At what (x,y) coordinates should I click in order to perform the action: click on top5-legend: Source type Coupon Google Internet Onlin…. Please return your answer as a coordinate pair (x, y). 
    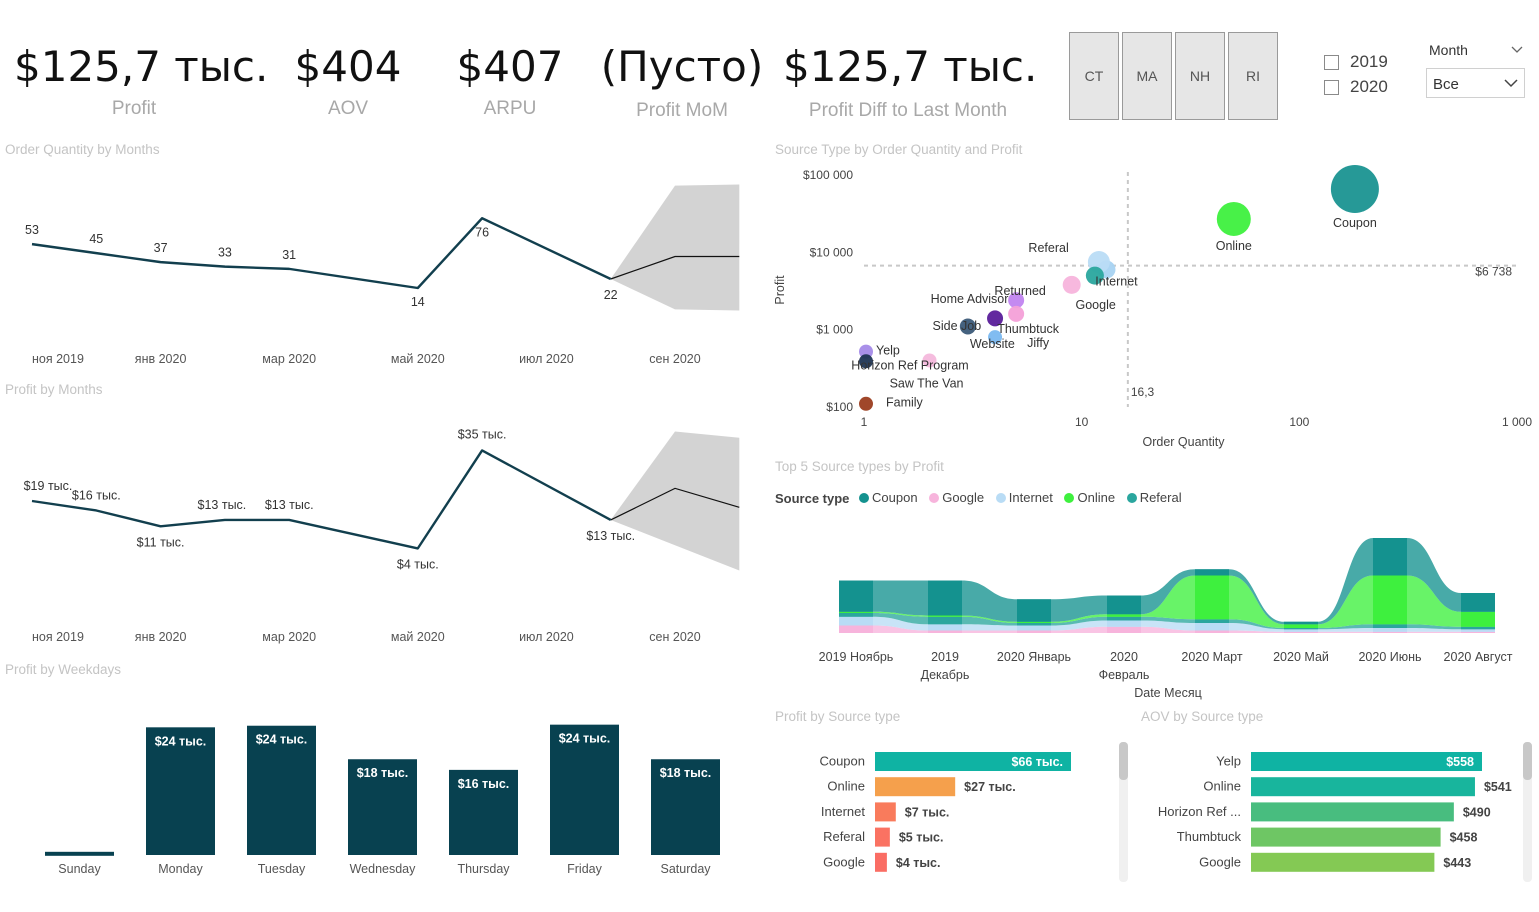
    Looking at the image, I should click on (982, 498).